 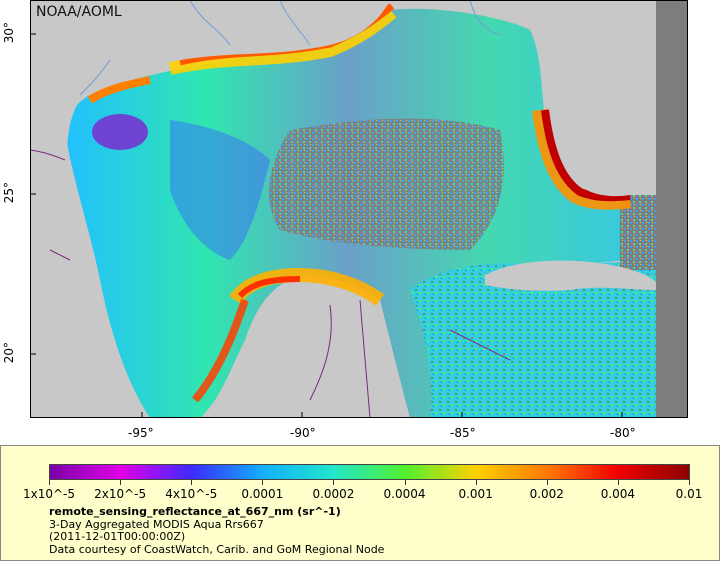 I want to click on gulf-deep-noise, so click(x=386, y=184).